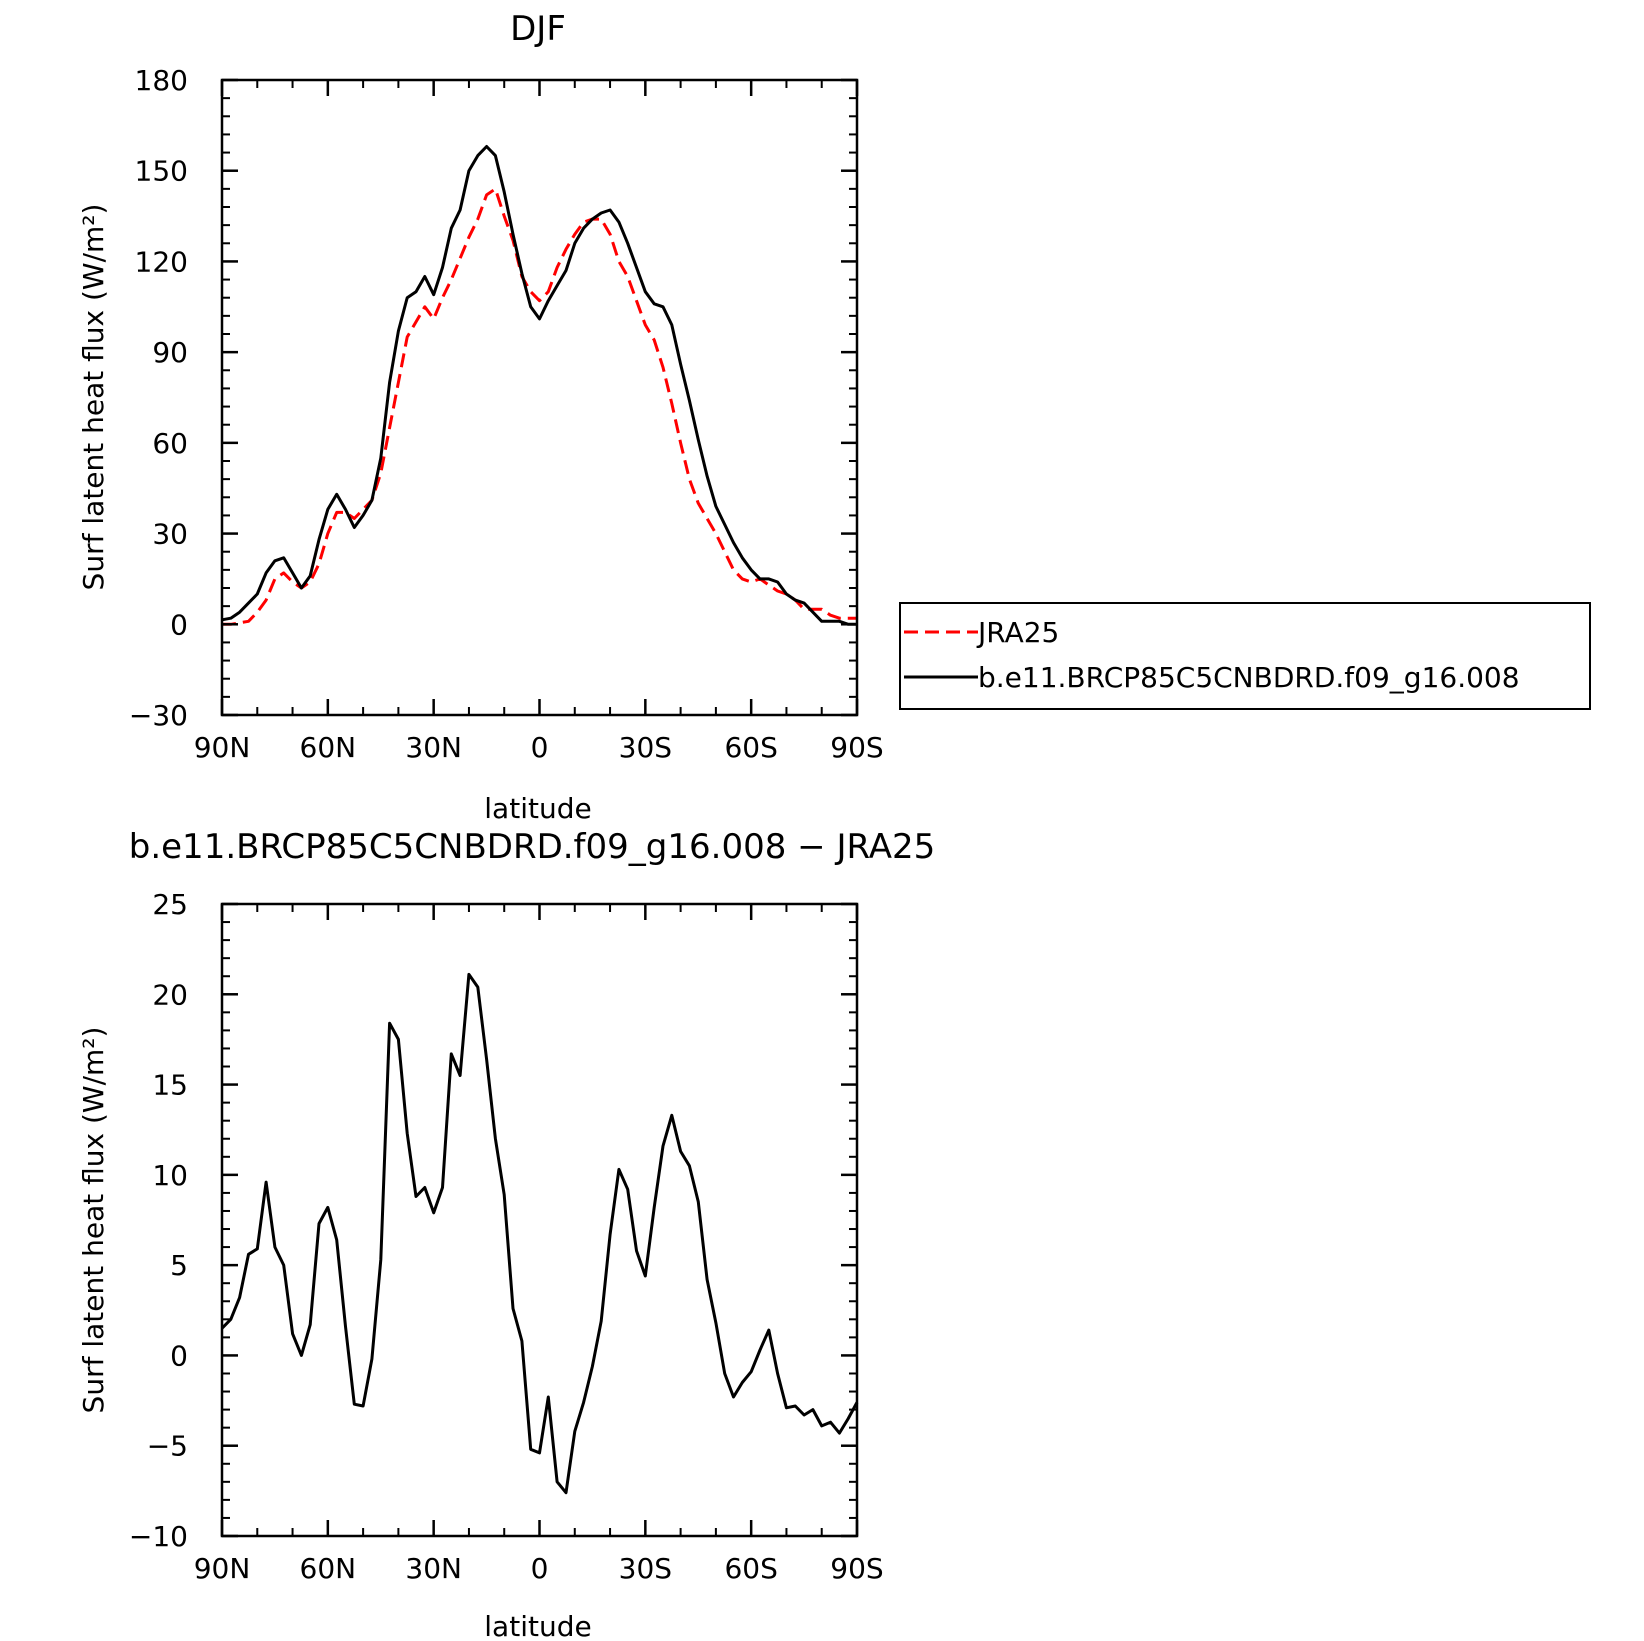 This screenshot has width=1644, height=1641. What do you see at coordinates (93, 397) in the screenshot?
I see `panel-1-y-axis-label: Surf latent heat flux (W/m²)` at bounding box center [93, 397].